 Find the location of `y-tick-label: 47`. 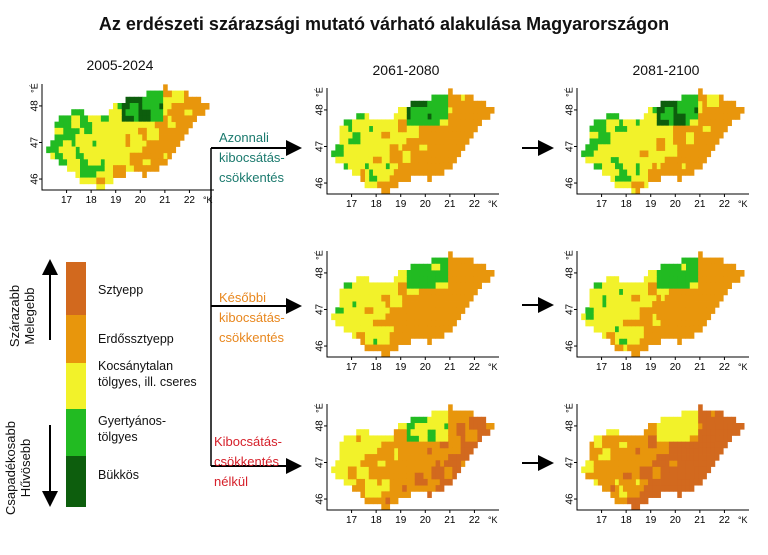

y-tick-label: 47 is located at coordinates (570, 462).